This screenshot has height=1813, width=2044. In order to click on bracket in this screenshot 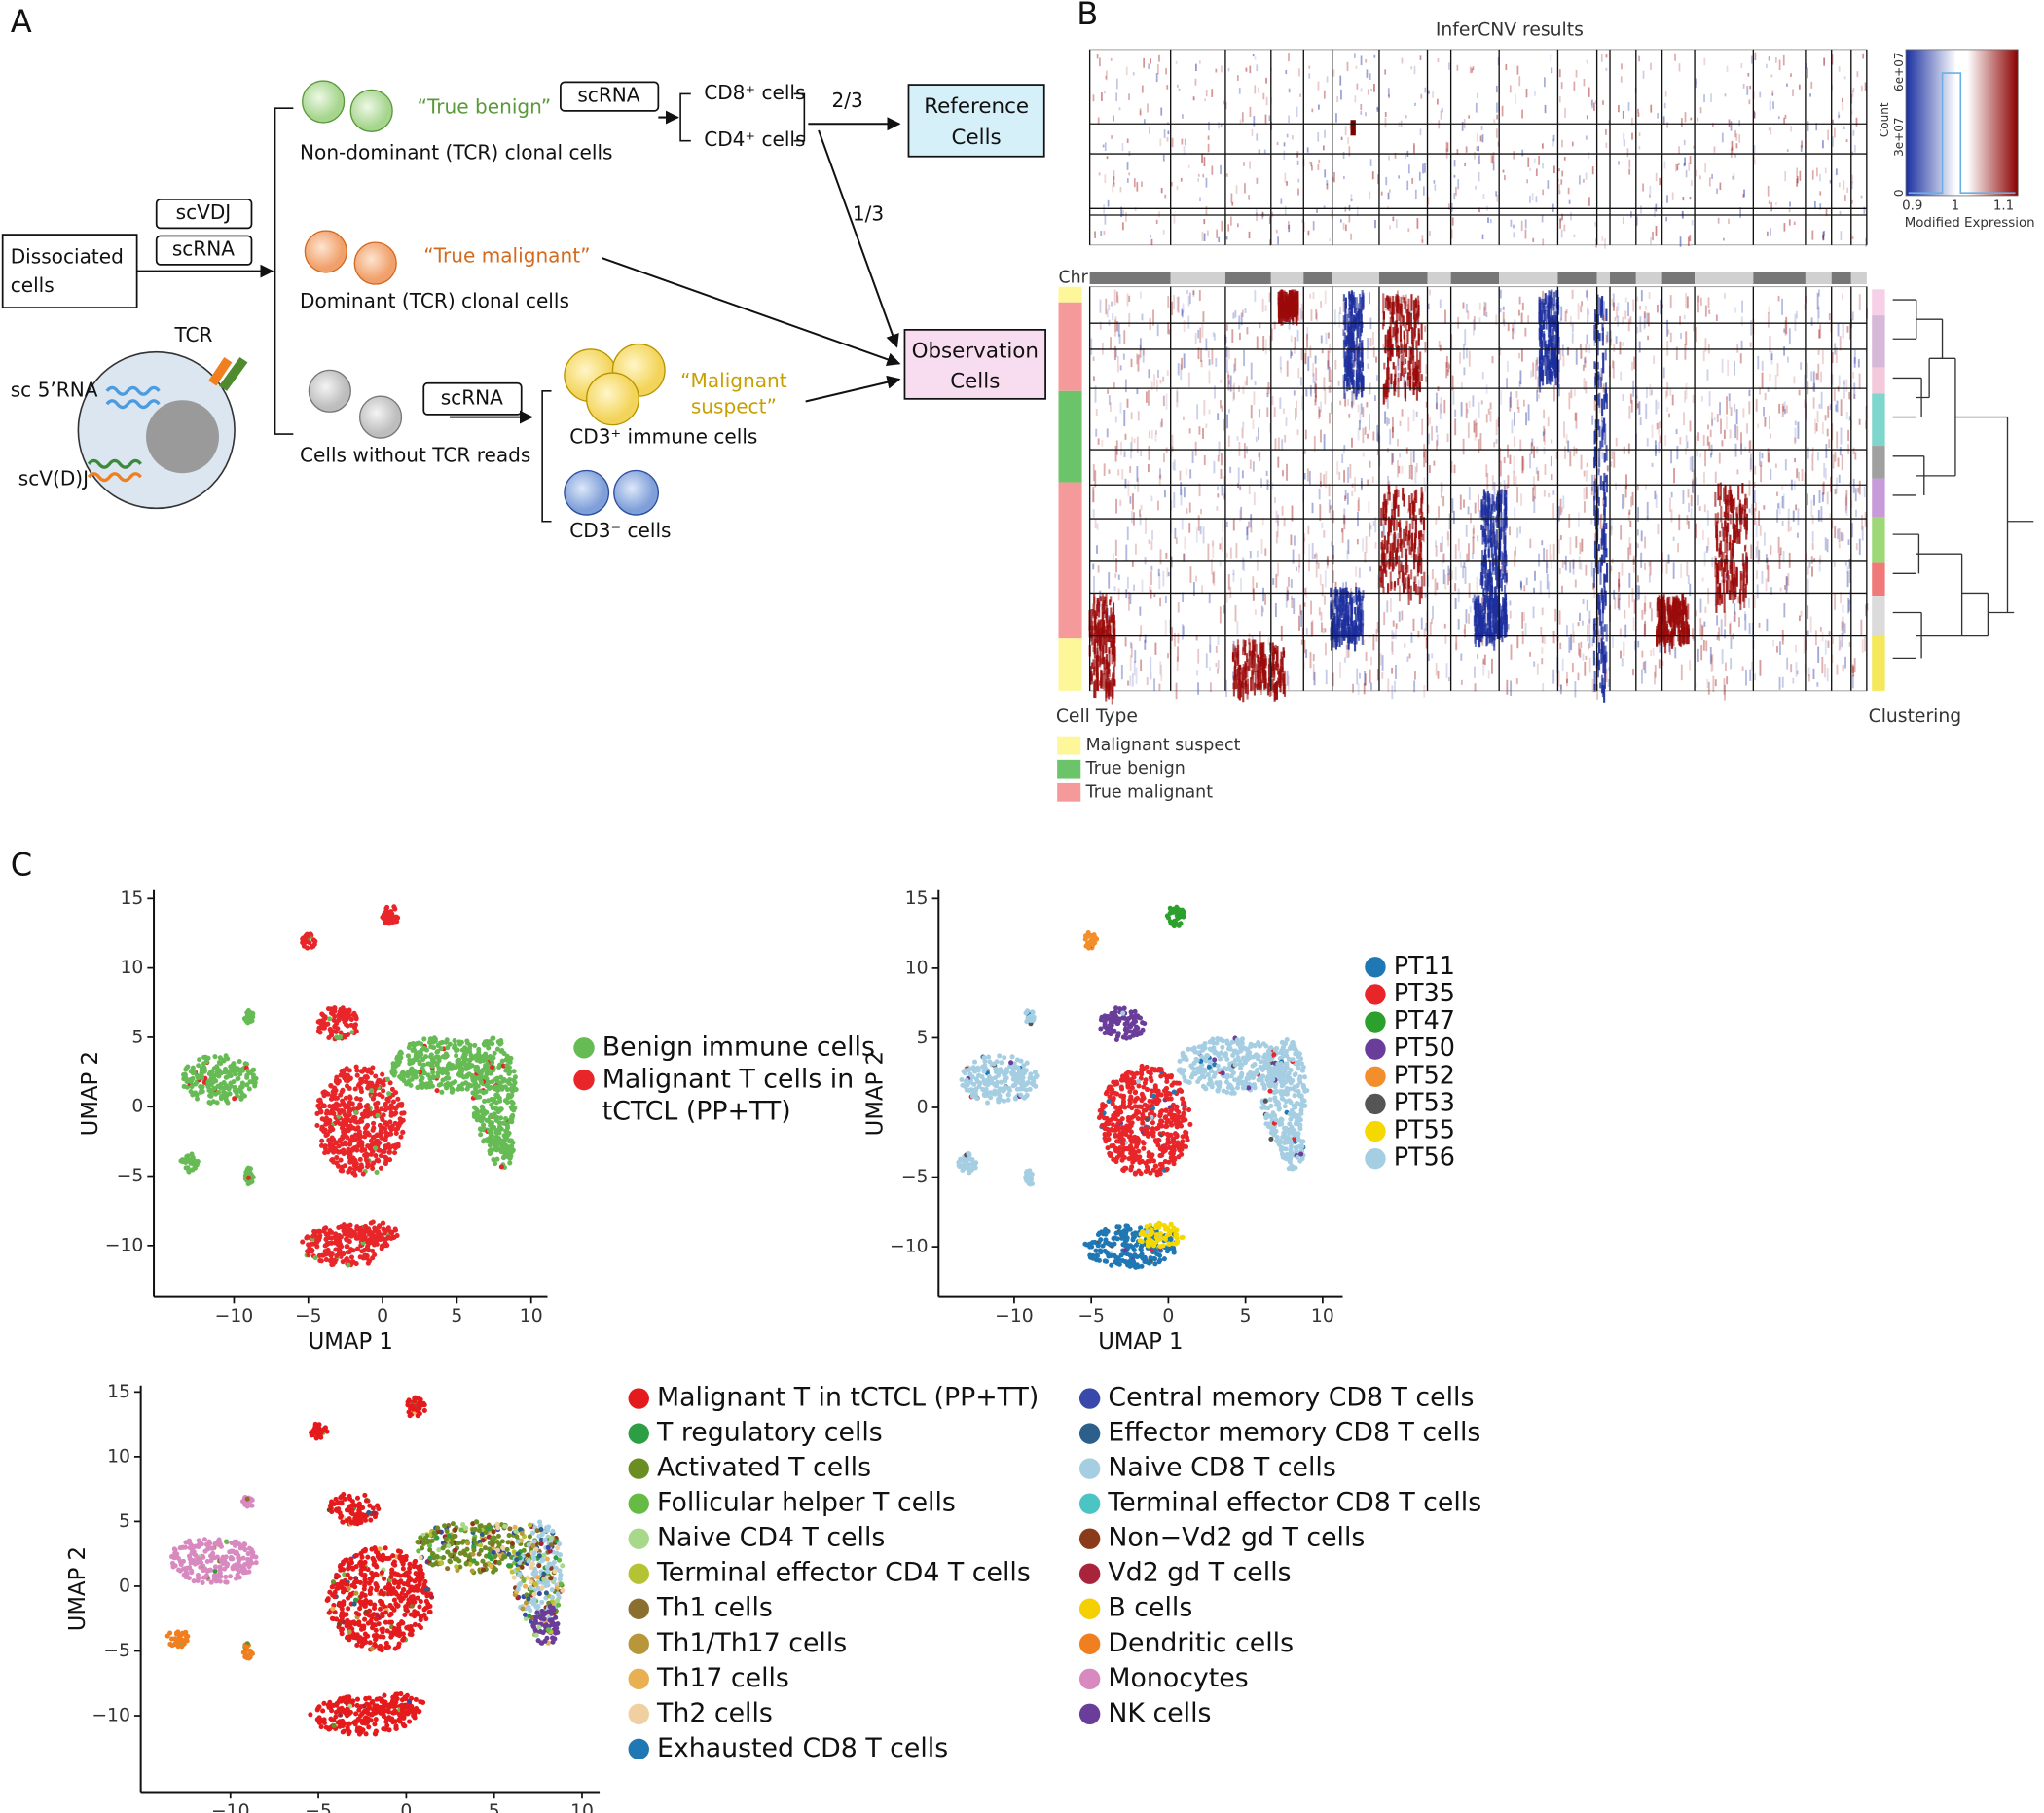, I will do `click(800, 117)`.